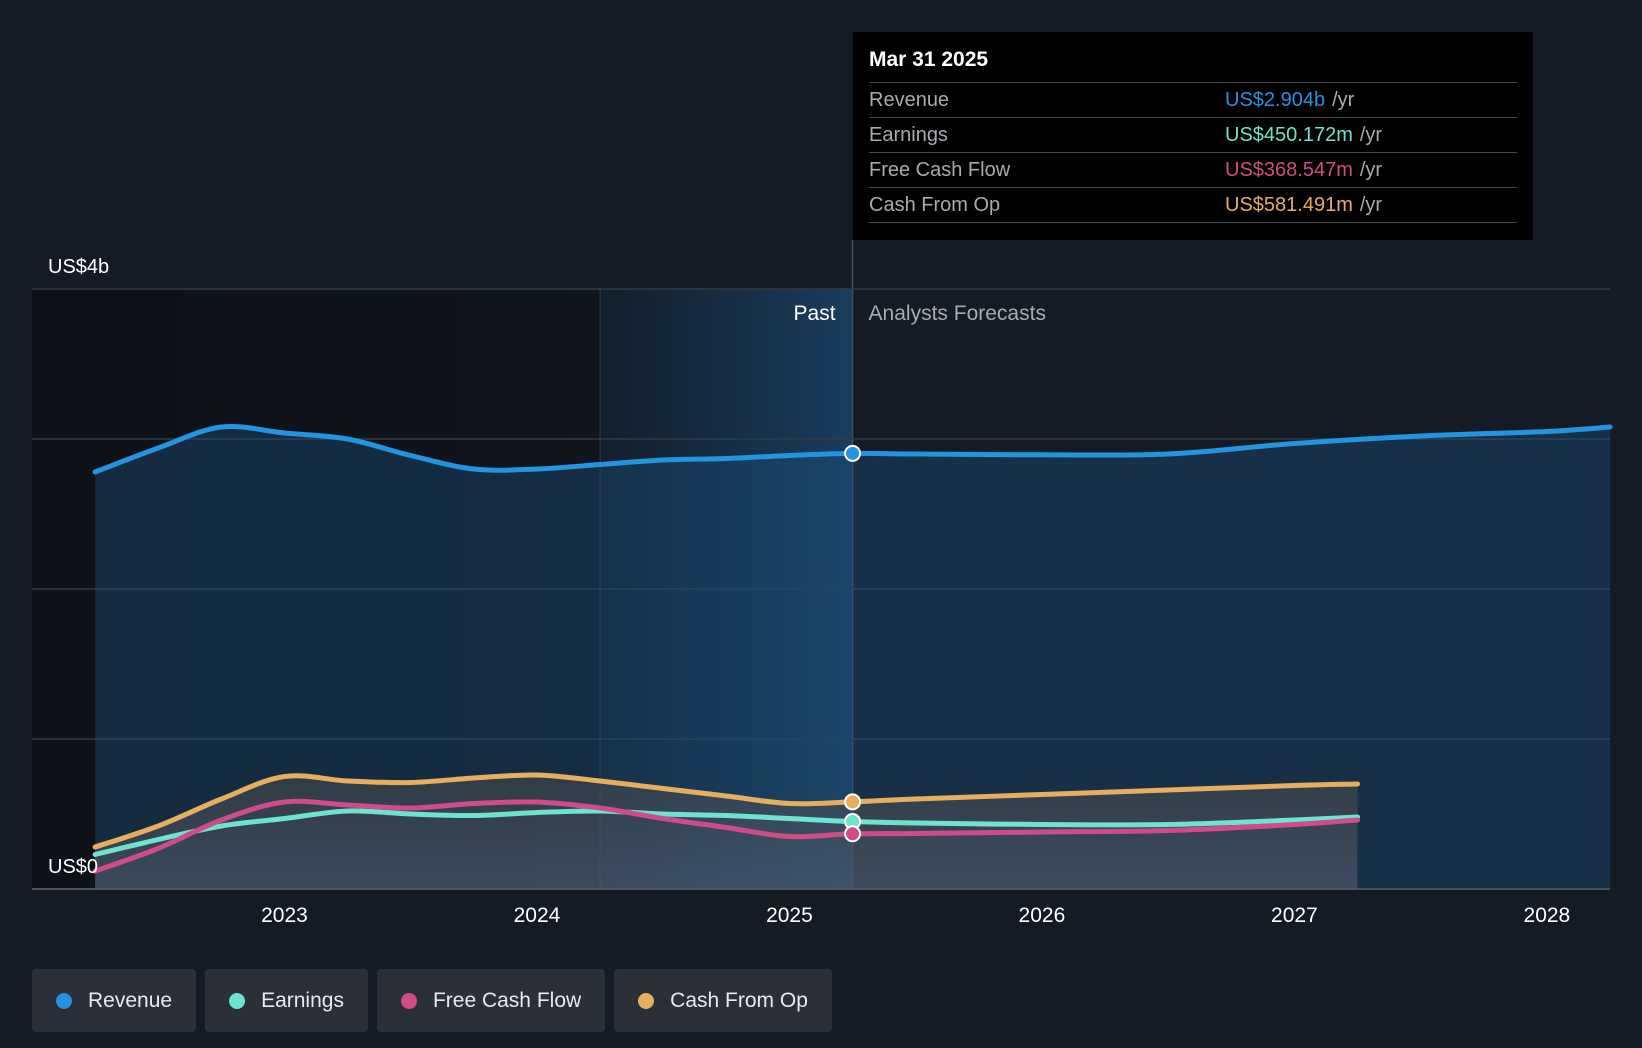 This screenshot has height=1048, width=1642. I want to click on x-tick-label: 2023, so click(284, 915).